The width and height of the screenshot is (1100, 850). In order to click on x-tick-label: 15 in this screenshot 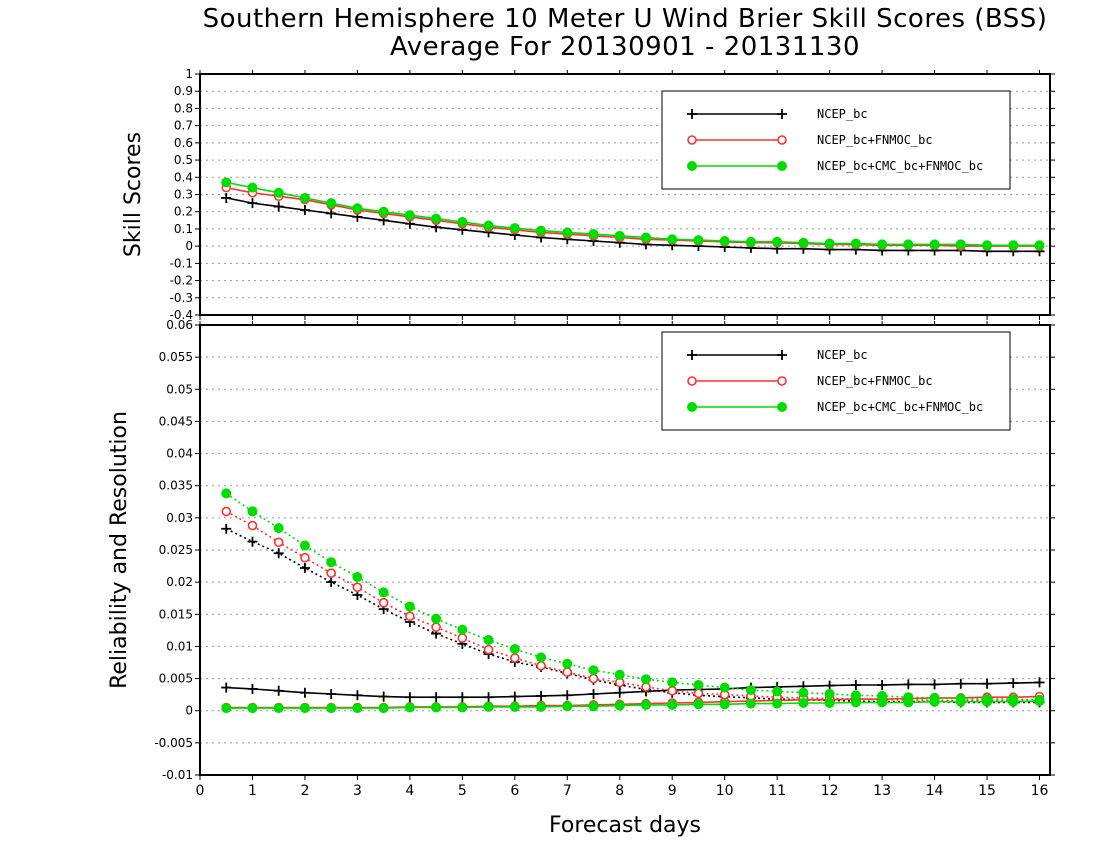, I will do `click(987, 791)`.